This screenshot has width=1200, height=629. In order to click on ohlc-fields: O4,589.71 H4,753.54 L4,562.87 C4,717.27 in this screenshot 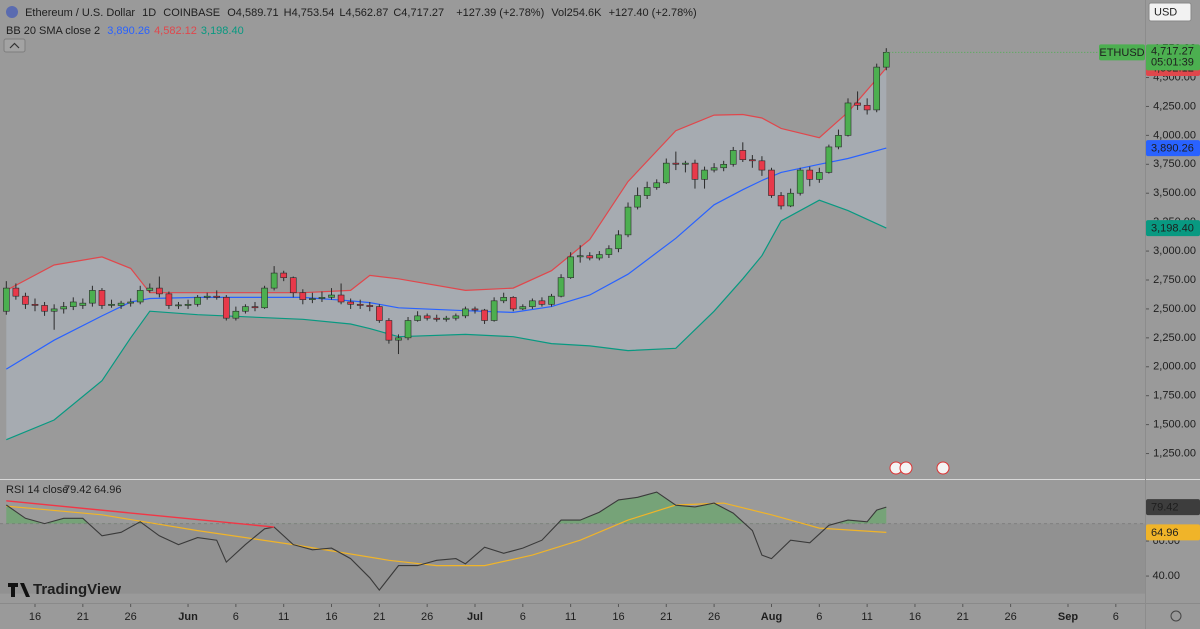, I will do `click(338, 13)`.